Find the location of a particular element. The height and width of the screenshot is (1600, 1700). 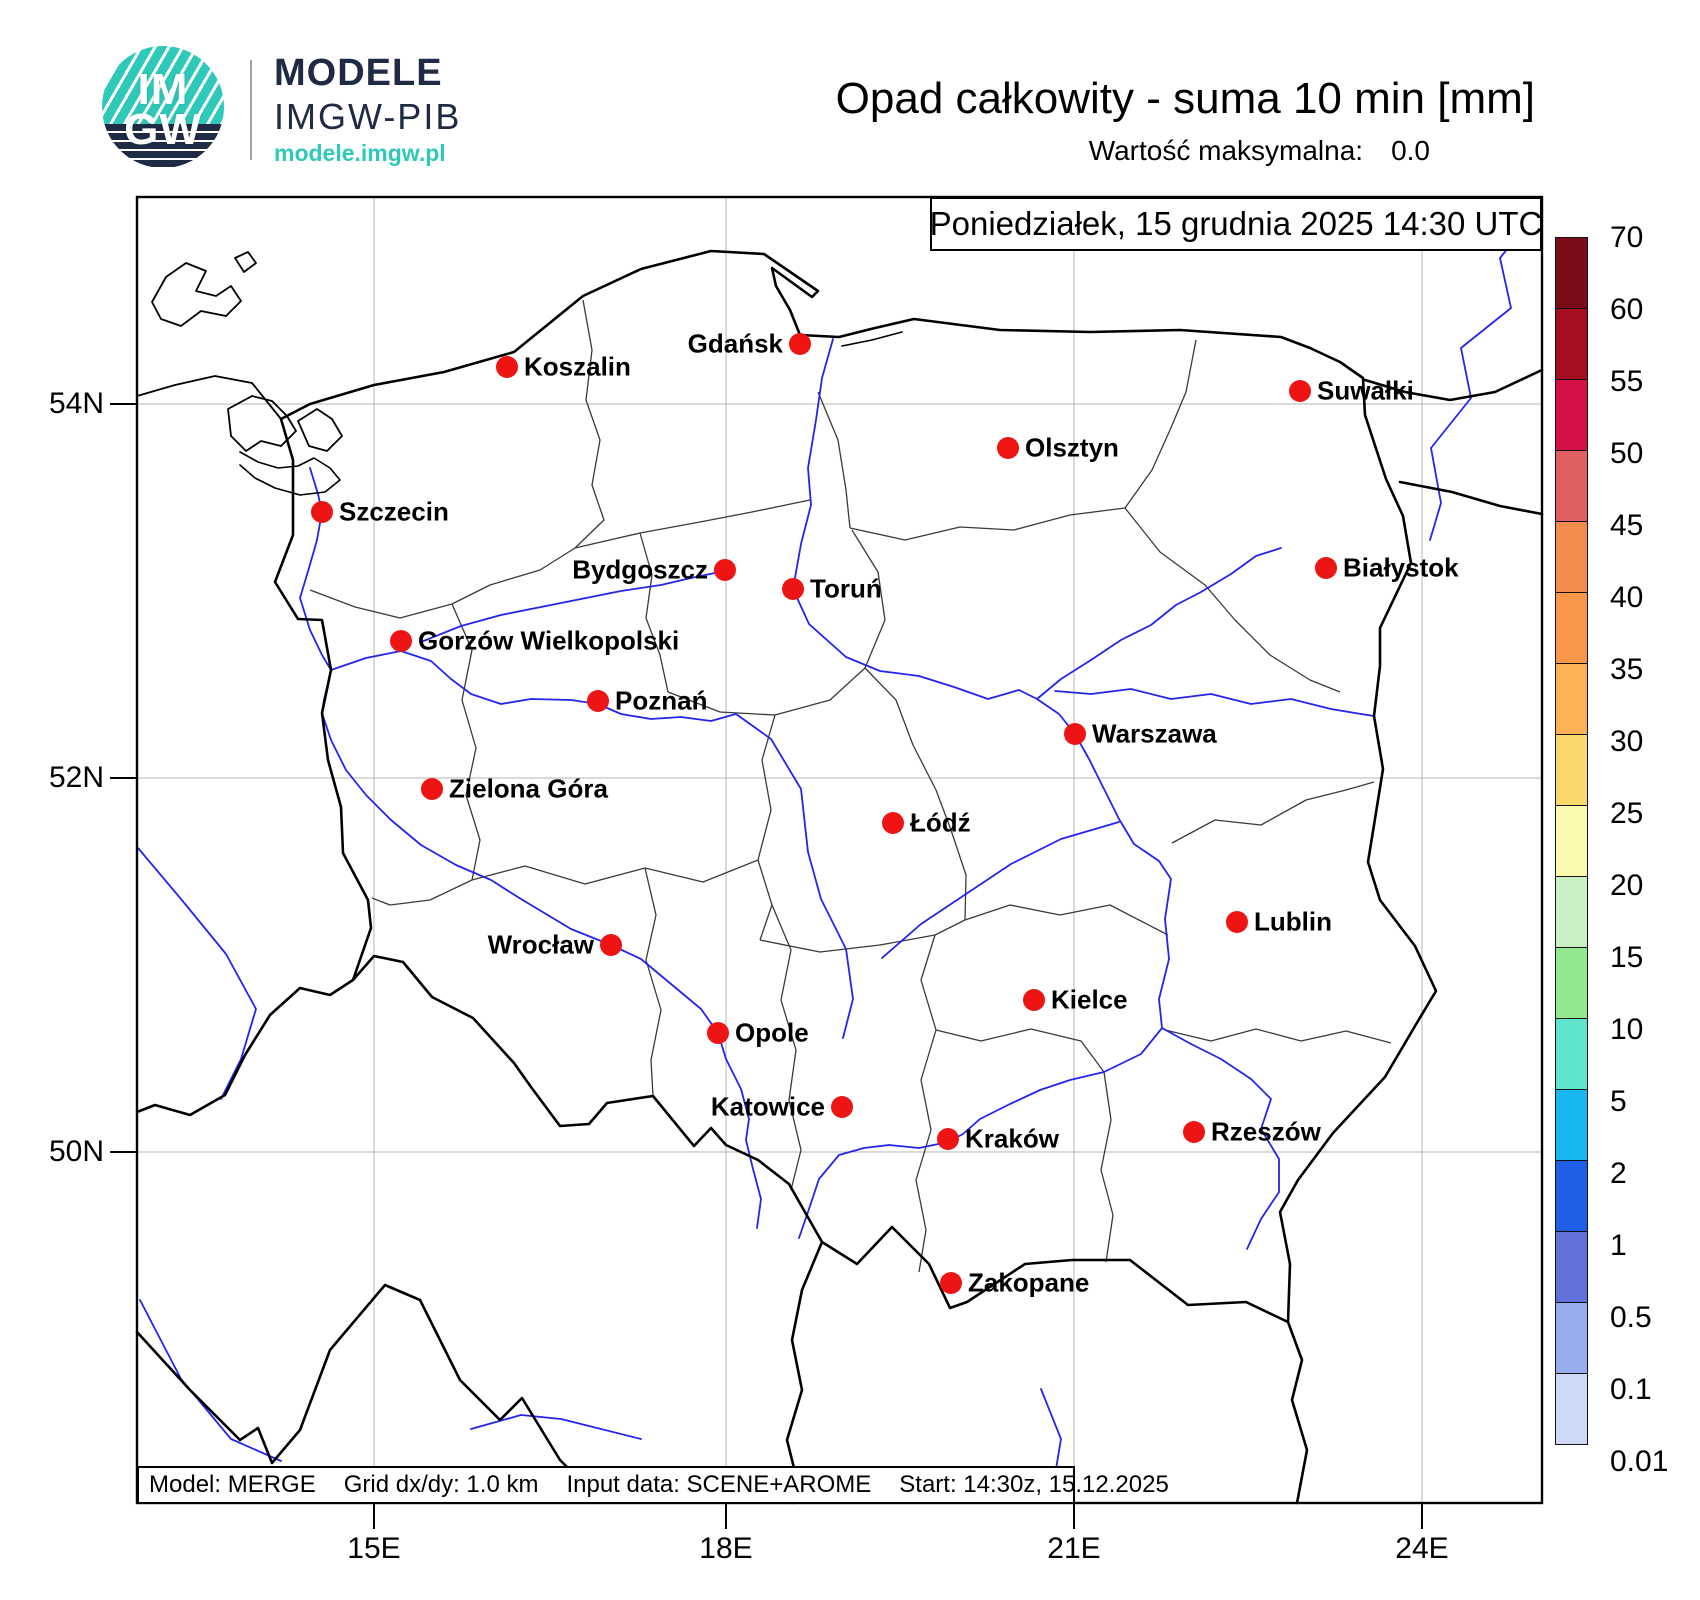

colorbar-tick-label: 25 is located at coordinates (1627, 813).